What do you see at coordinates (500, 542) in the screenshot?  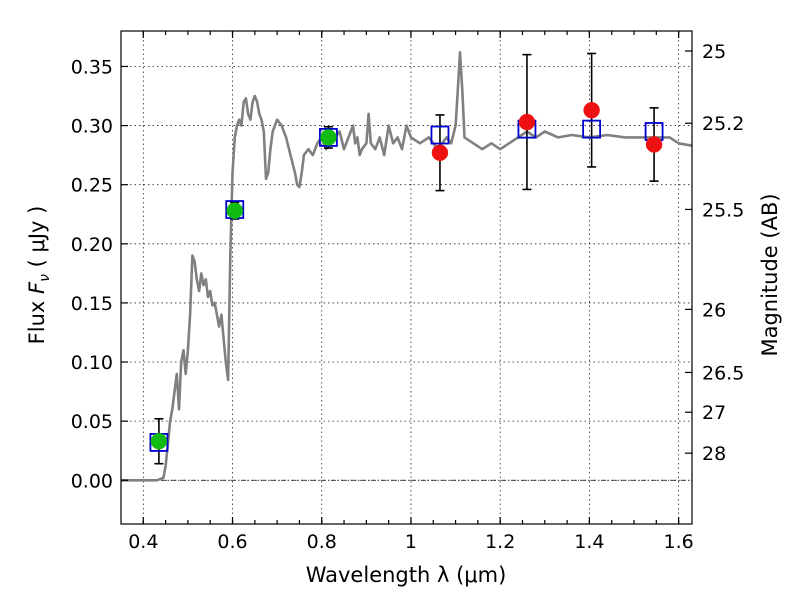 I see `x-tick-label: 1.2` at bounding box center [500, 542].